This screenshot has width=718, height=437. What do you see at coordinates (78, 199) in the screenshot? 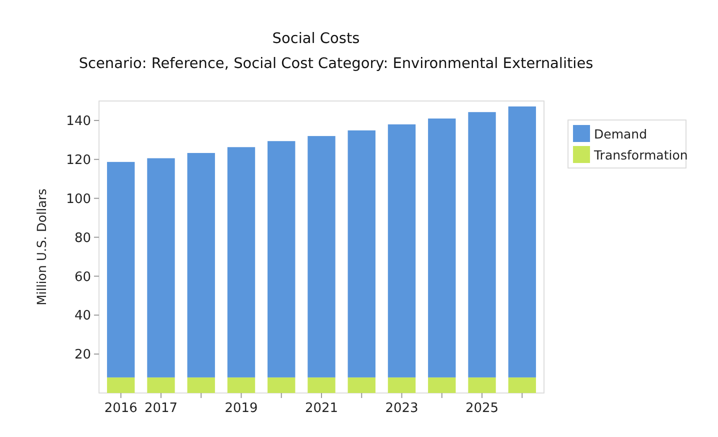
I see `y-tick-label: 100` at bounding box center [78, 199].